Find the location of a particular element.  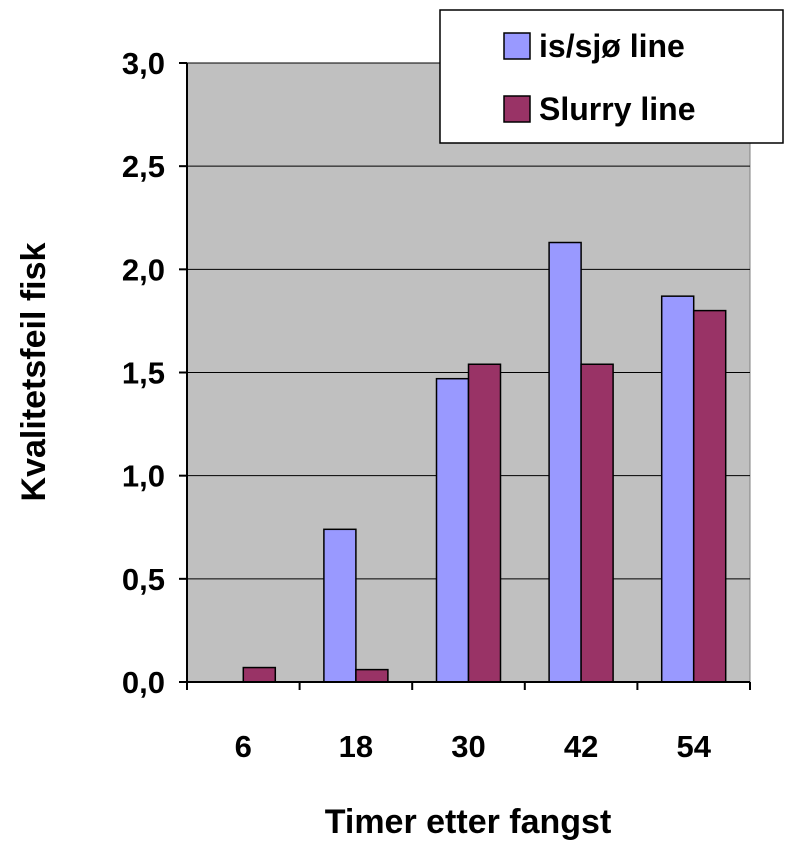

x-axis-title: Timer etter fangst is located at coordinates (468, 822).